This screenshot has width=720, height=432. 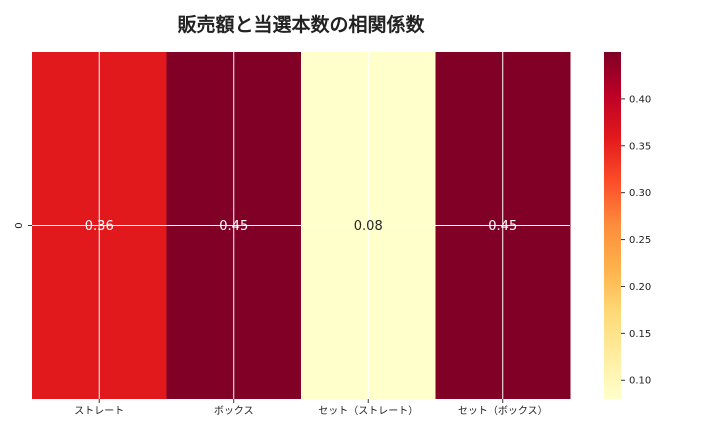 I want to click on colorbar: 0.10 0.15 0.20 0.25 0.30 0.35 0.40, so click(x=627, y=225).